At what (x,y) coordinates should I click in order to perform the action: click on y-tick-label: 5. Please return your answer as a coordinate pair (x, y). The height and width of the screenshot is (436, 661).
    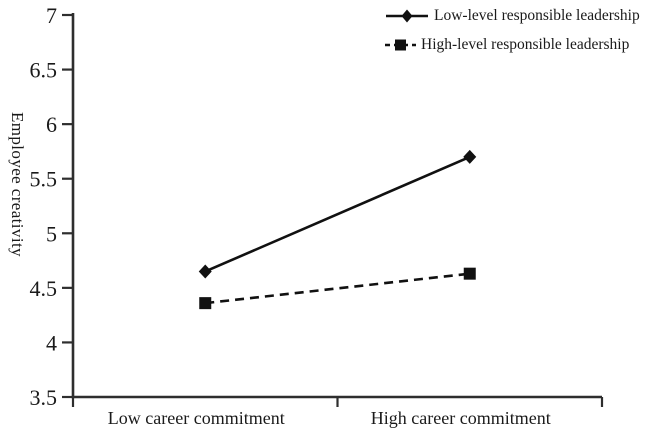
    Looking at the image, I should click on (51, 233).